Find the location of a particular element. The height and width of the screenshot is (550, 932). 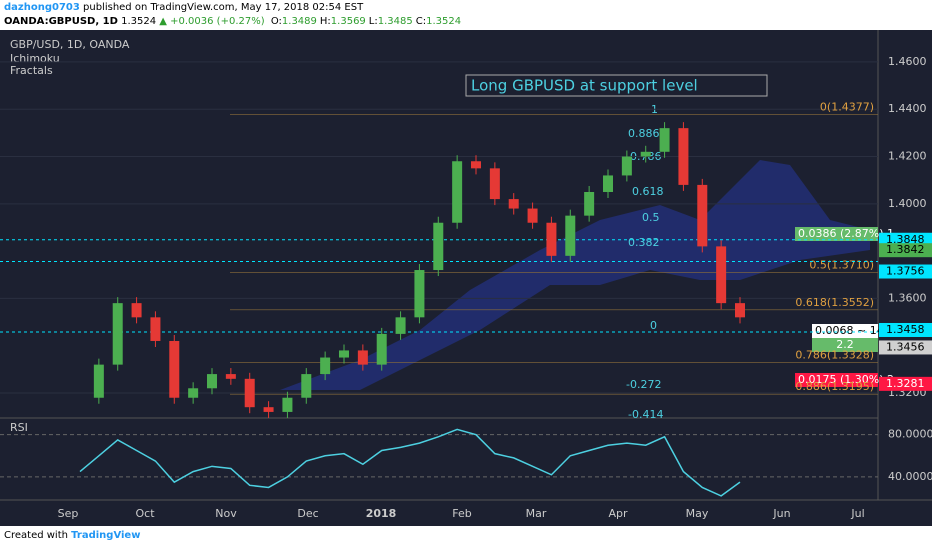

price-tag-label: 1.3842 is located at coordinates (905, 249).